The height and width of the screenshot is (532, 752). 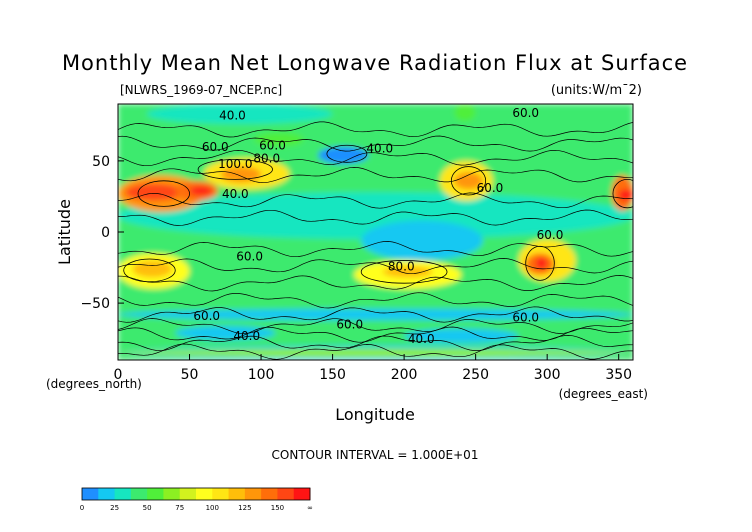 I want to click on units-label: (units:W/m¯2), so click(x=596, y=90).